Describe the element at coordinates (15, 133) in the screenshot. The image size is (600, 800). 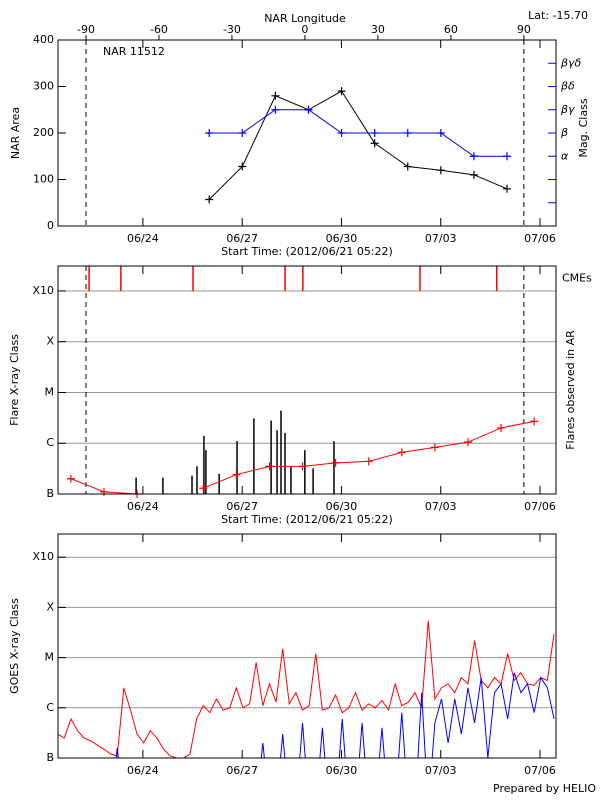
I see `y-axis-label: NAR Area` at that location.